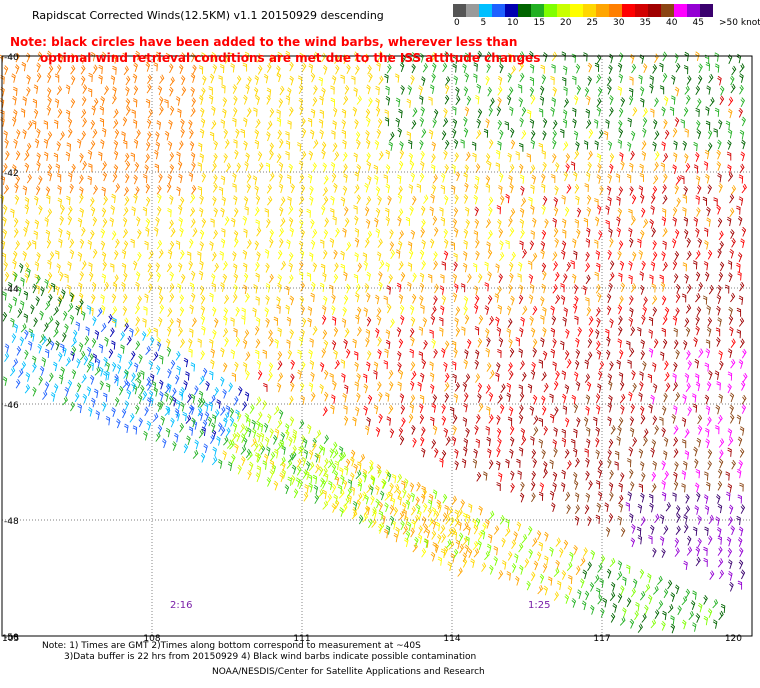  Describe the element at coordinates (733, 639) in the screenshot. I see `longitude-label: 120` at that location.